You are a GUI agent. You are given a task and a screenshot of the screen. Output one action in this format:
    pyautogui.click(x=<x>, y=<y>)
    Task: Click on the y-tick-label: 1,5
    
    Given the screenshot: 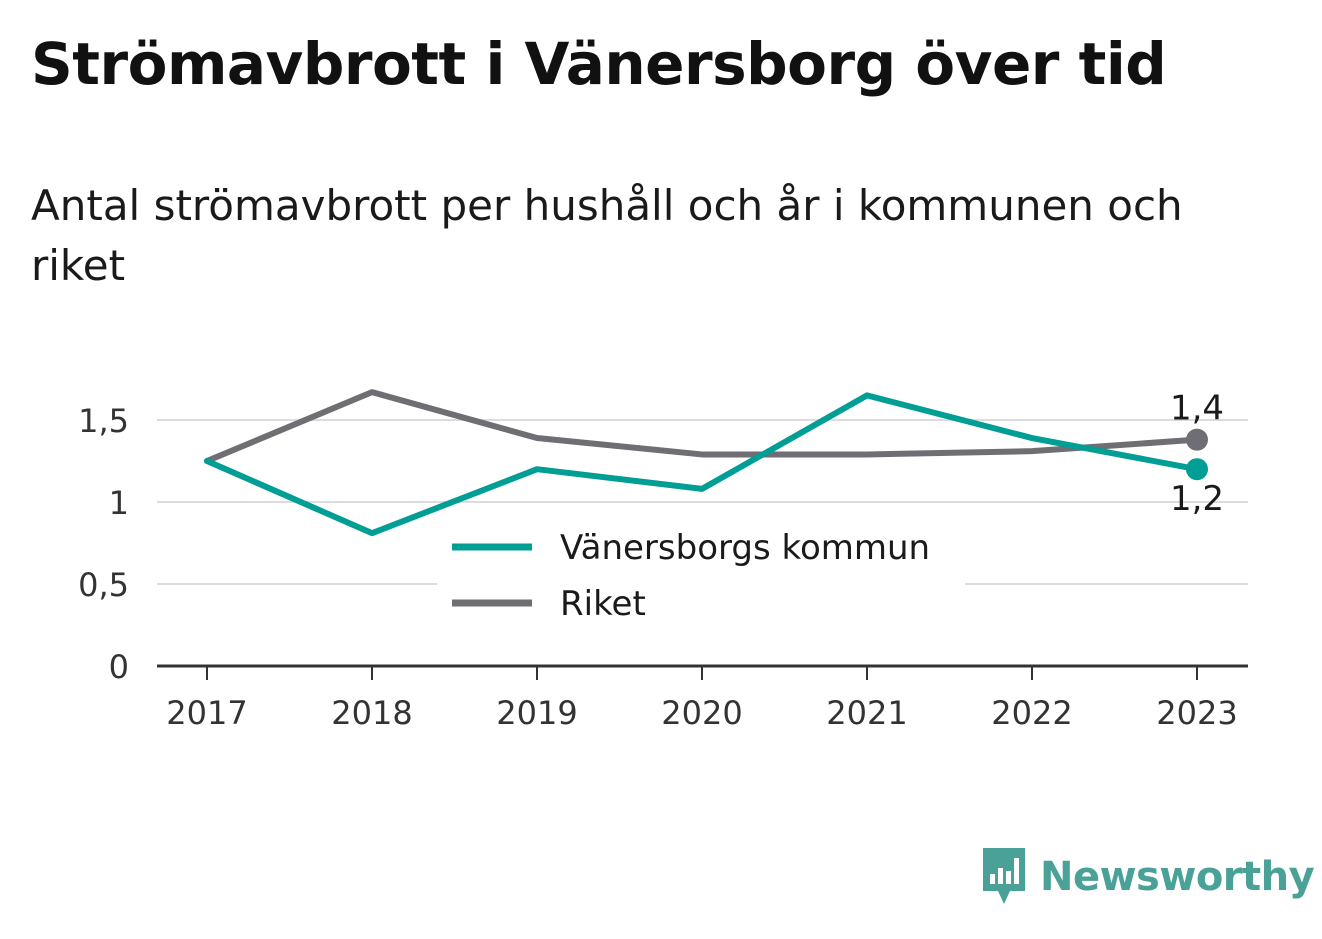 What is the action you would take?
    pyautogui.click(x=103, y=421)
    